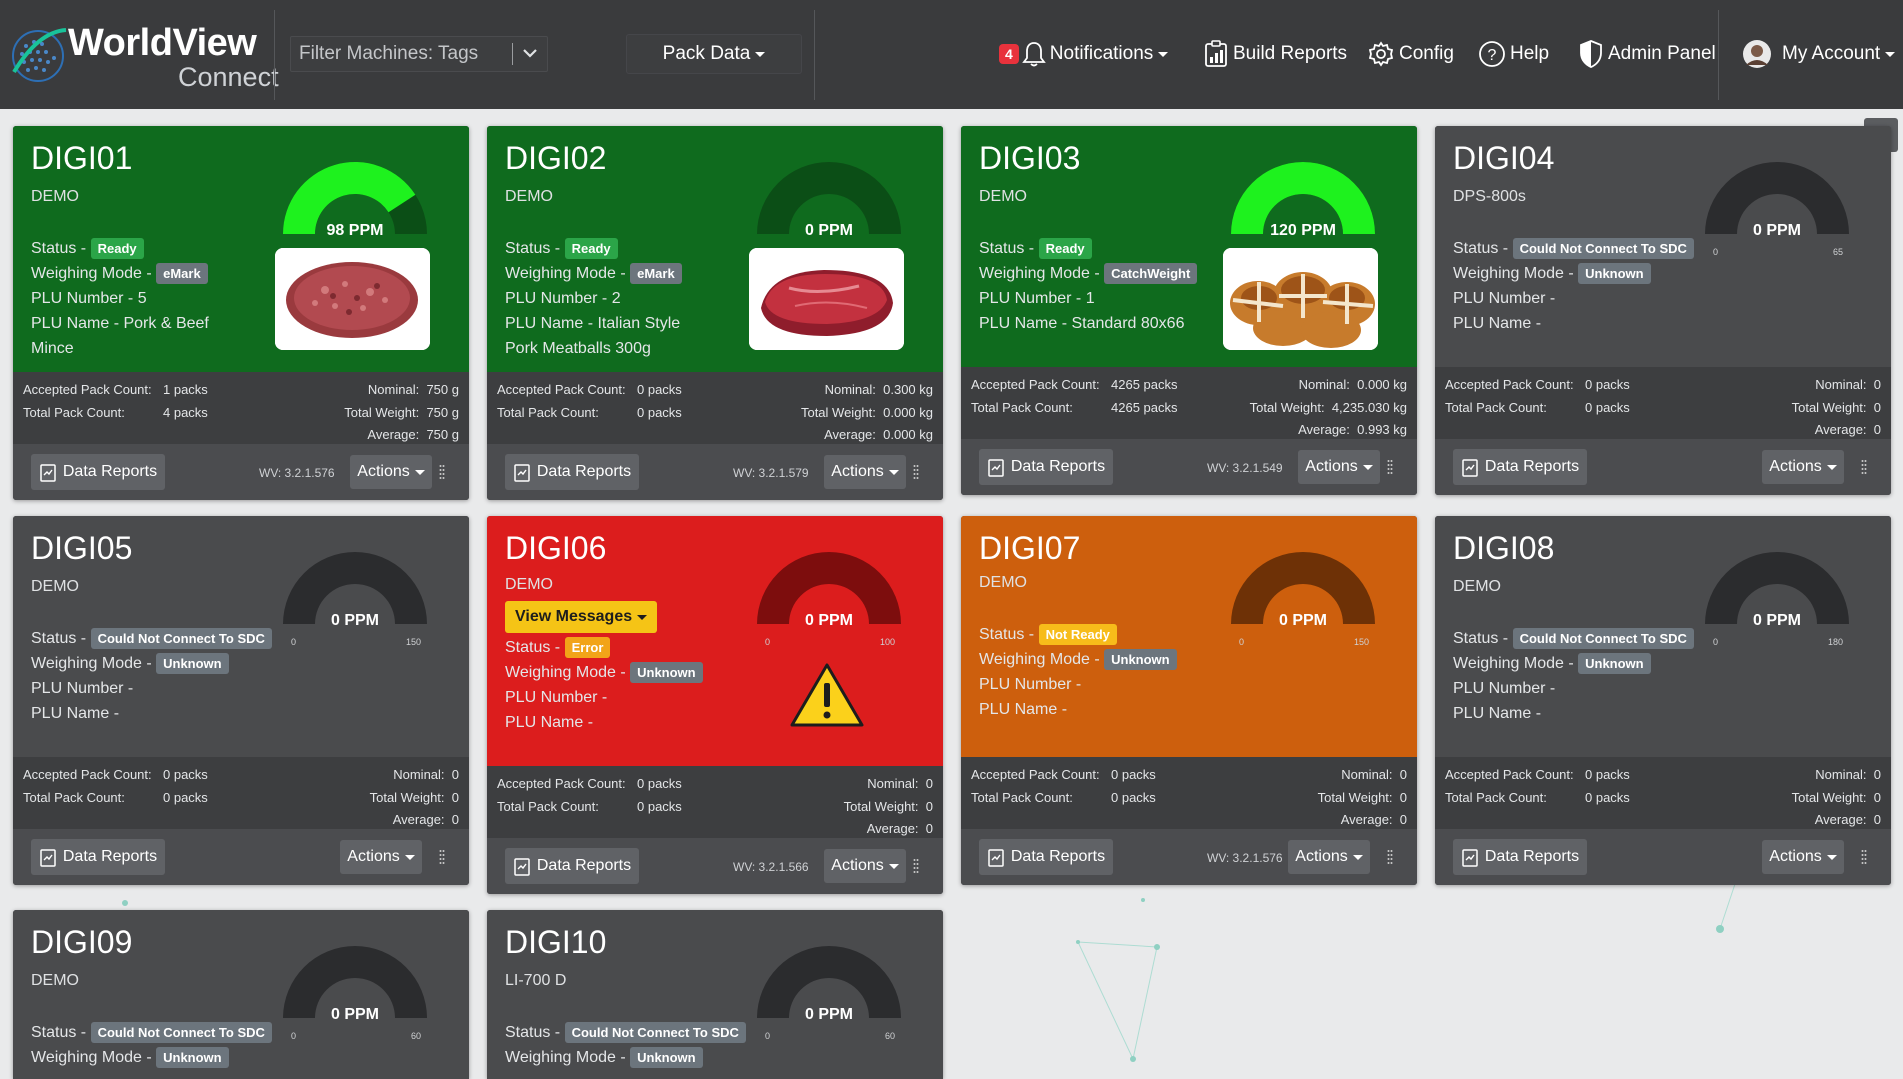 Image resolution: width=1903 pixels, height=1079 pixels. I want to click on brand-name: WorldView, so click(162, 43).